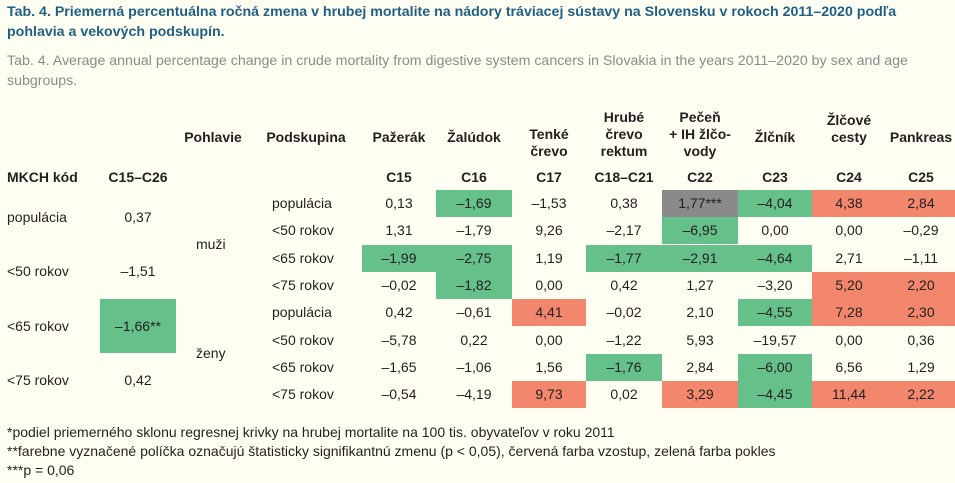 Image resolution: width=955 pixels, height=483 pixels. I want to click on sex-male-label: muži, so click(211, 244).